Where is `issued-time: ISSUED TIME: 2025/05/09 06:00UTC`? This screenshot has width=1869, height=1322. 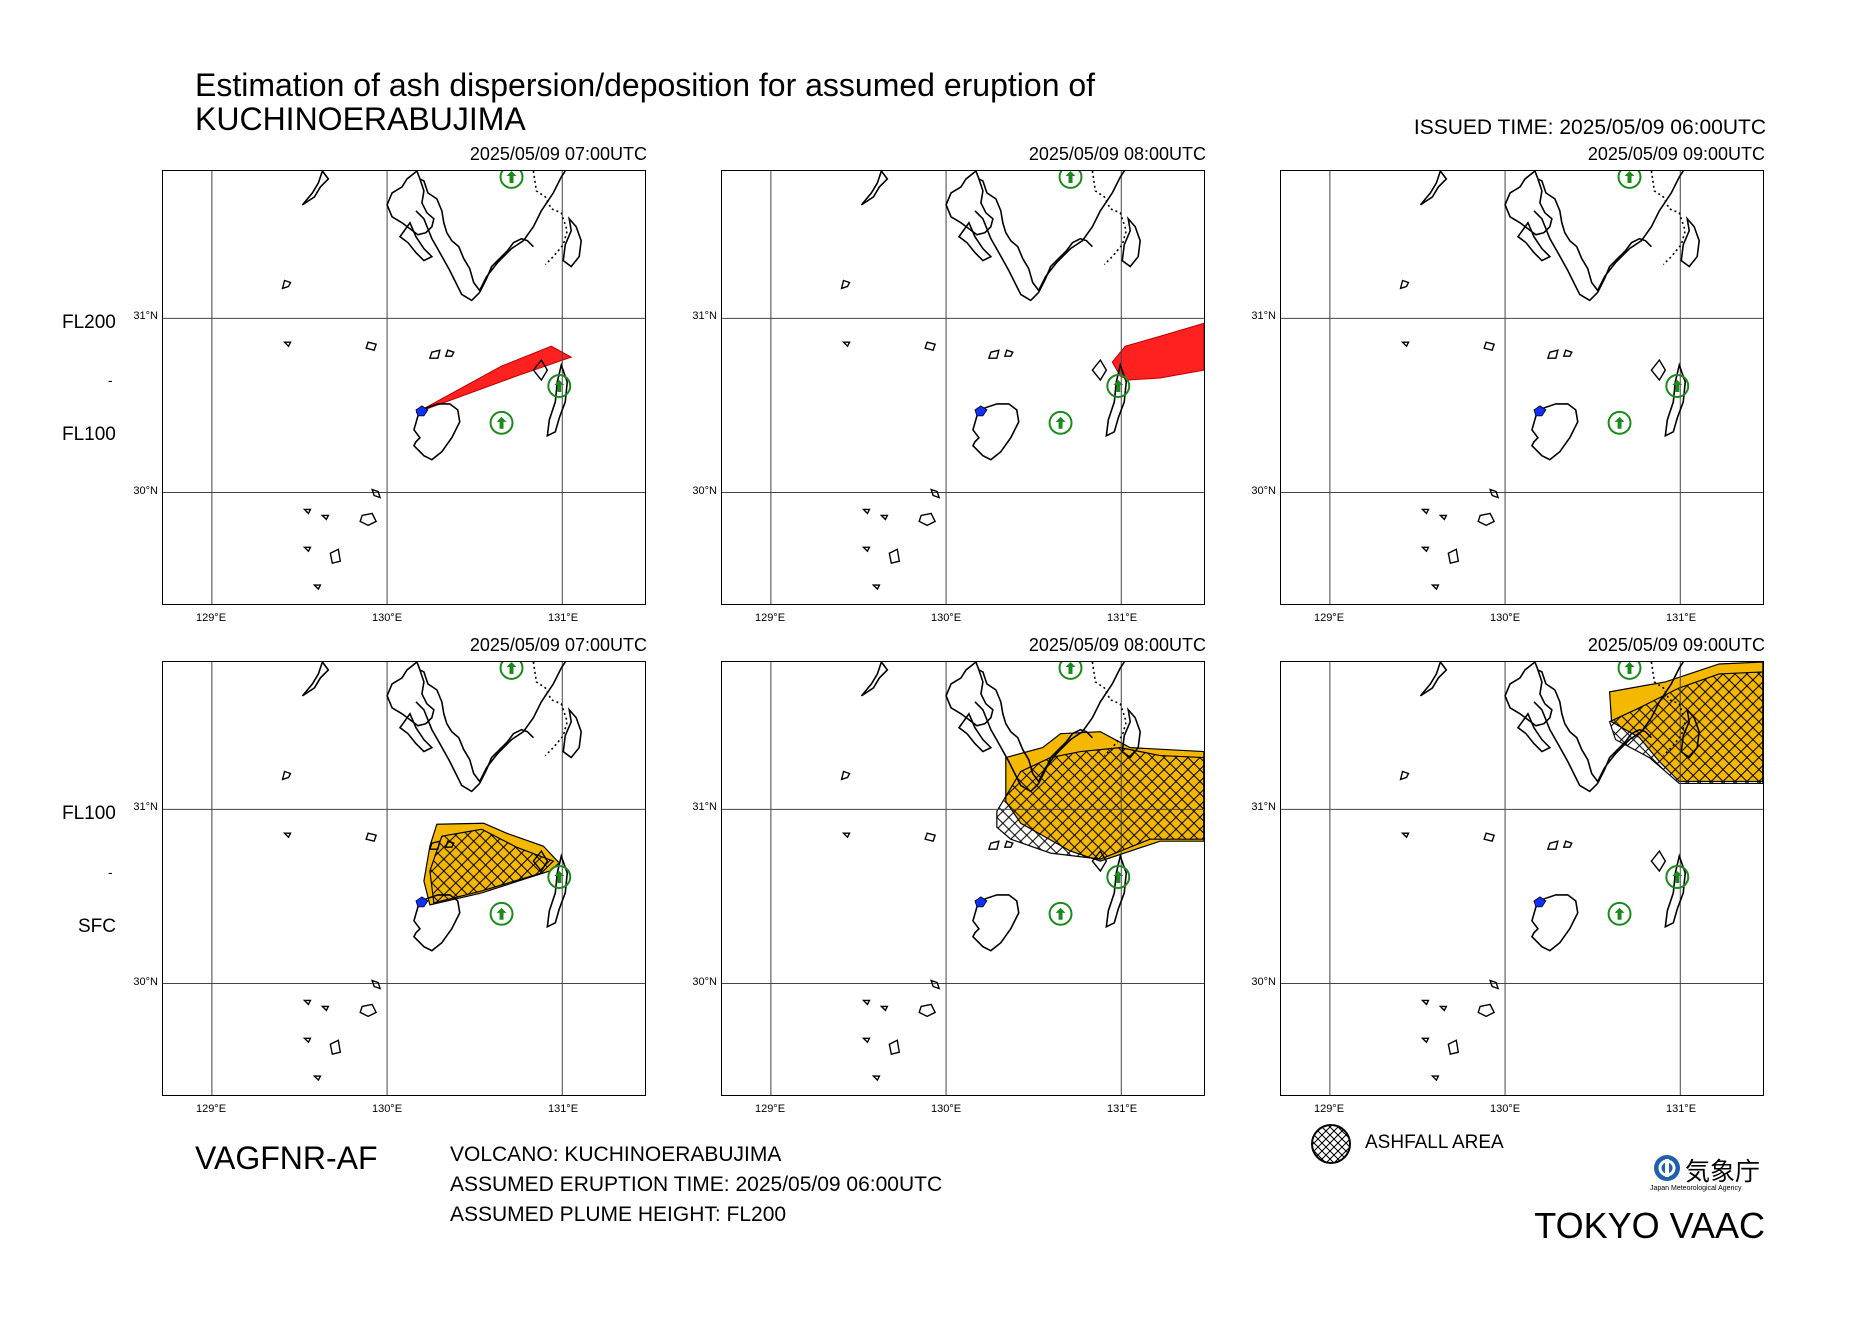
issued-time: ISSUED TIME: 2025/05/09 06:00UTC is located at coordinates (1589, 127).